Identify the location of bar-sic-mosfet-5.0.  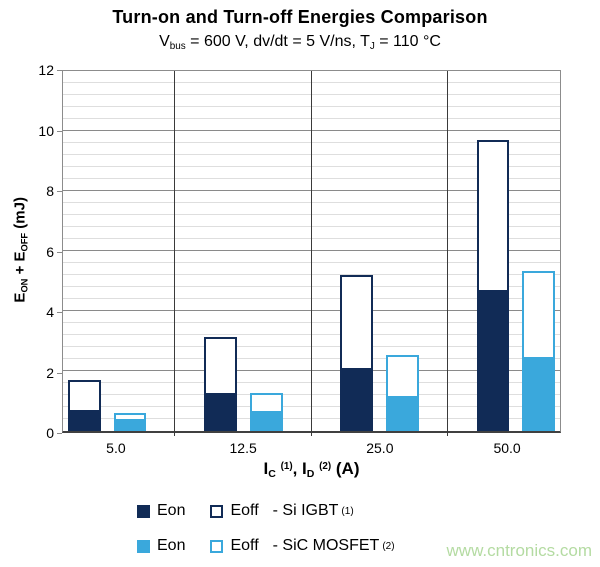
(130, 422).